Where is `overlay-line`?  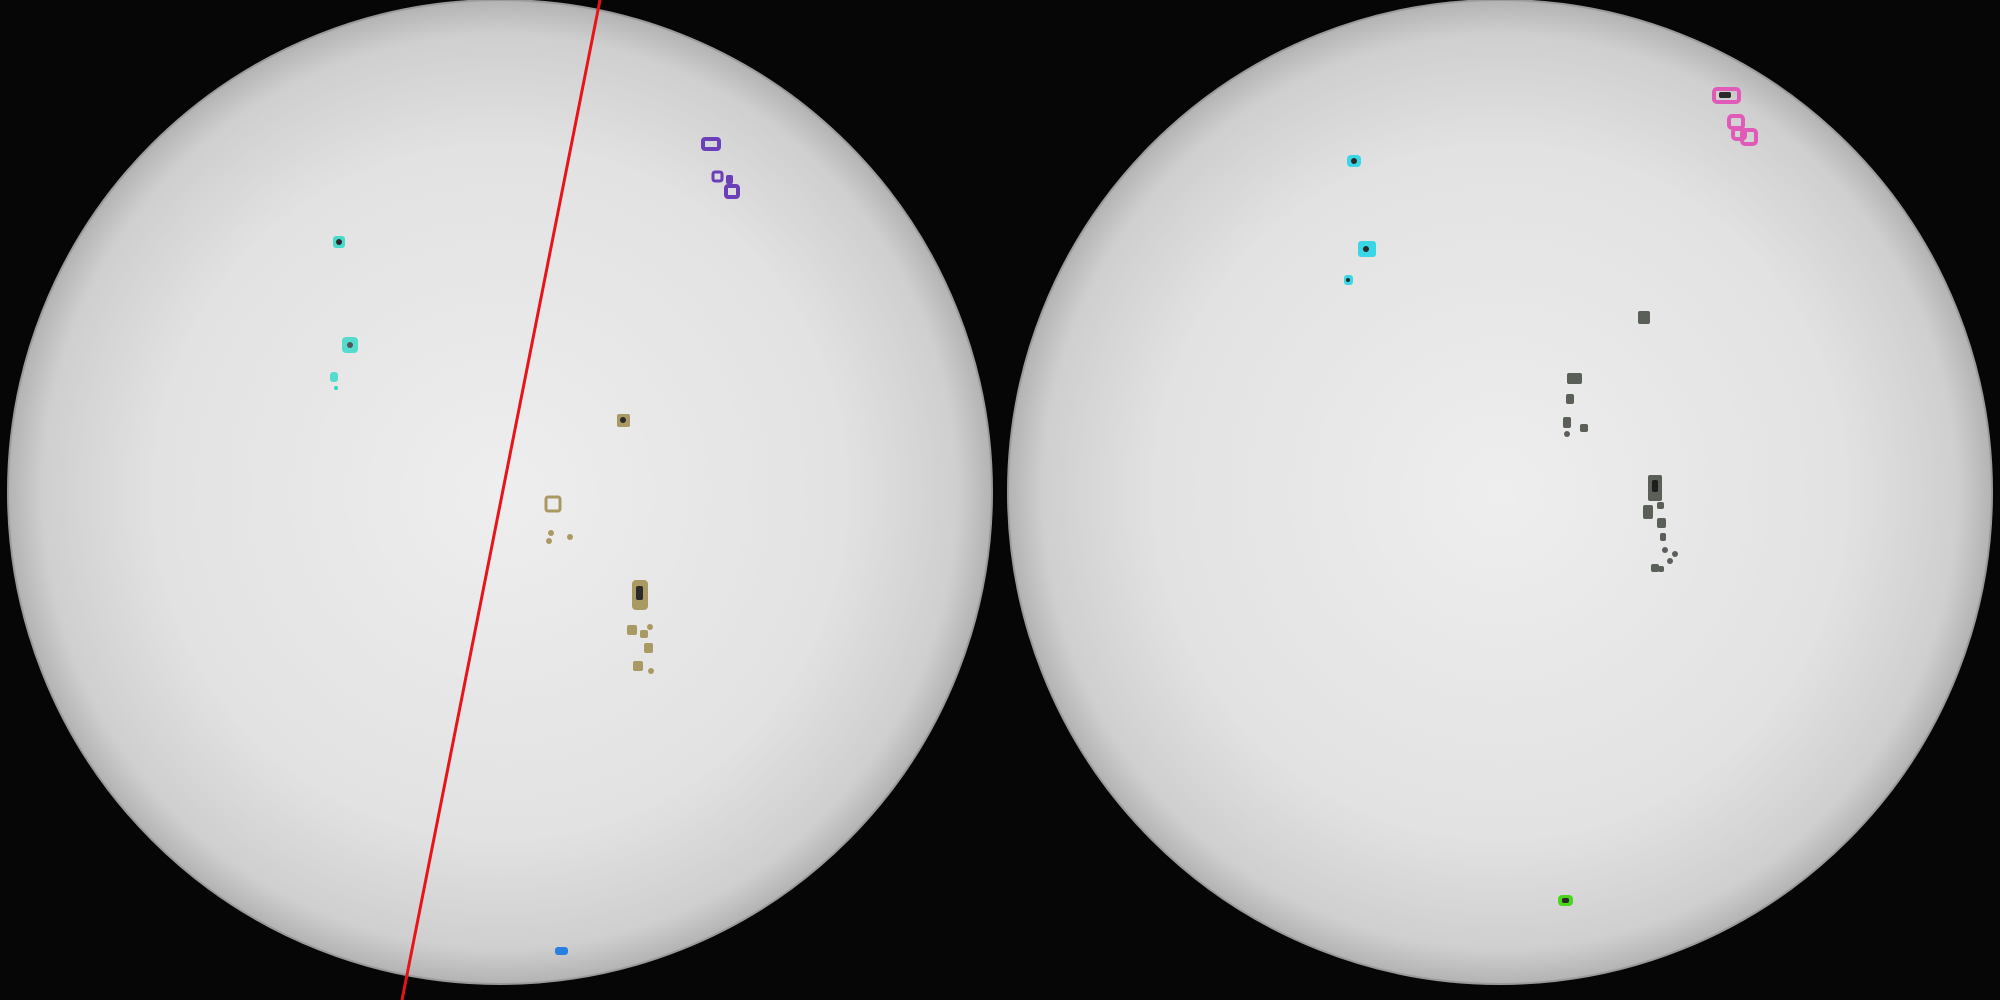 overlay-line is located at coordinates (501, 500).